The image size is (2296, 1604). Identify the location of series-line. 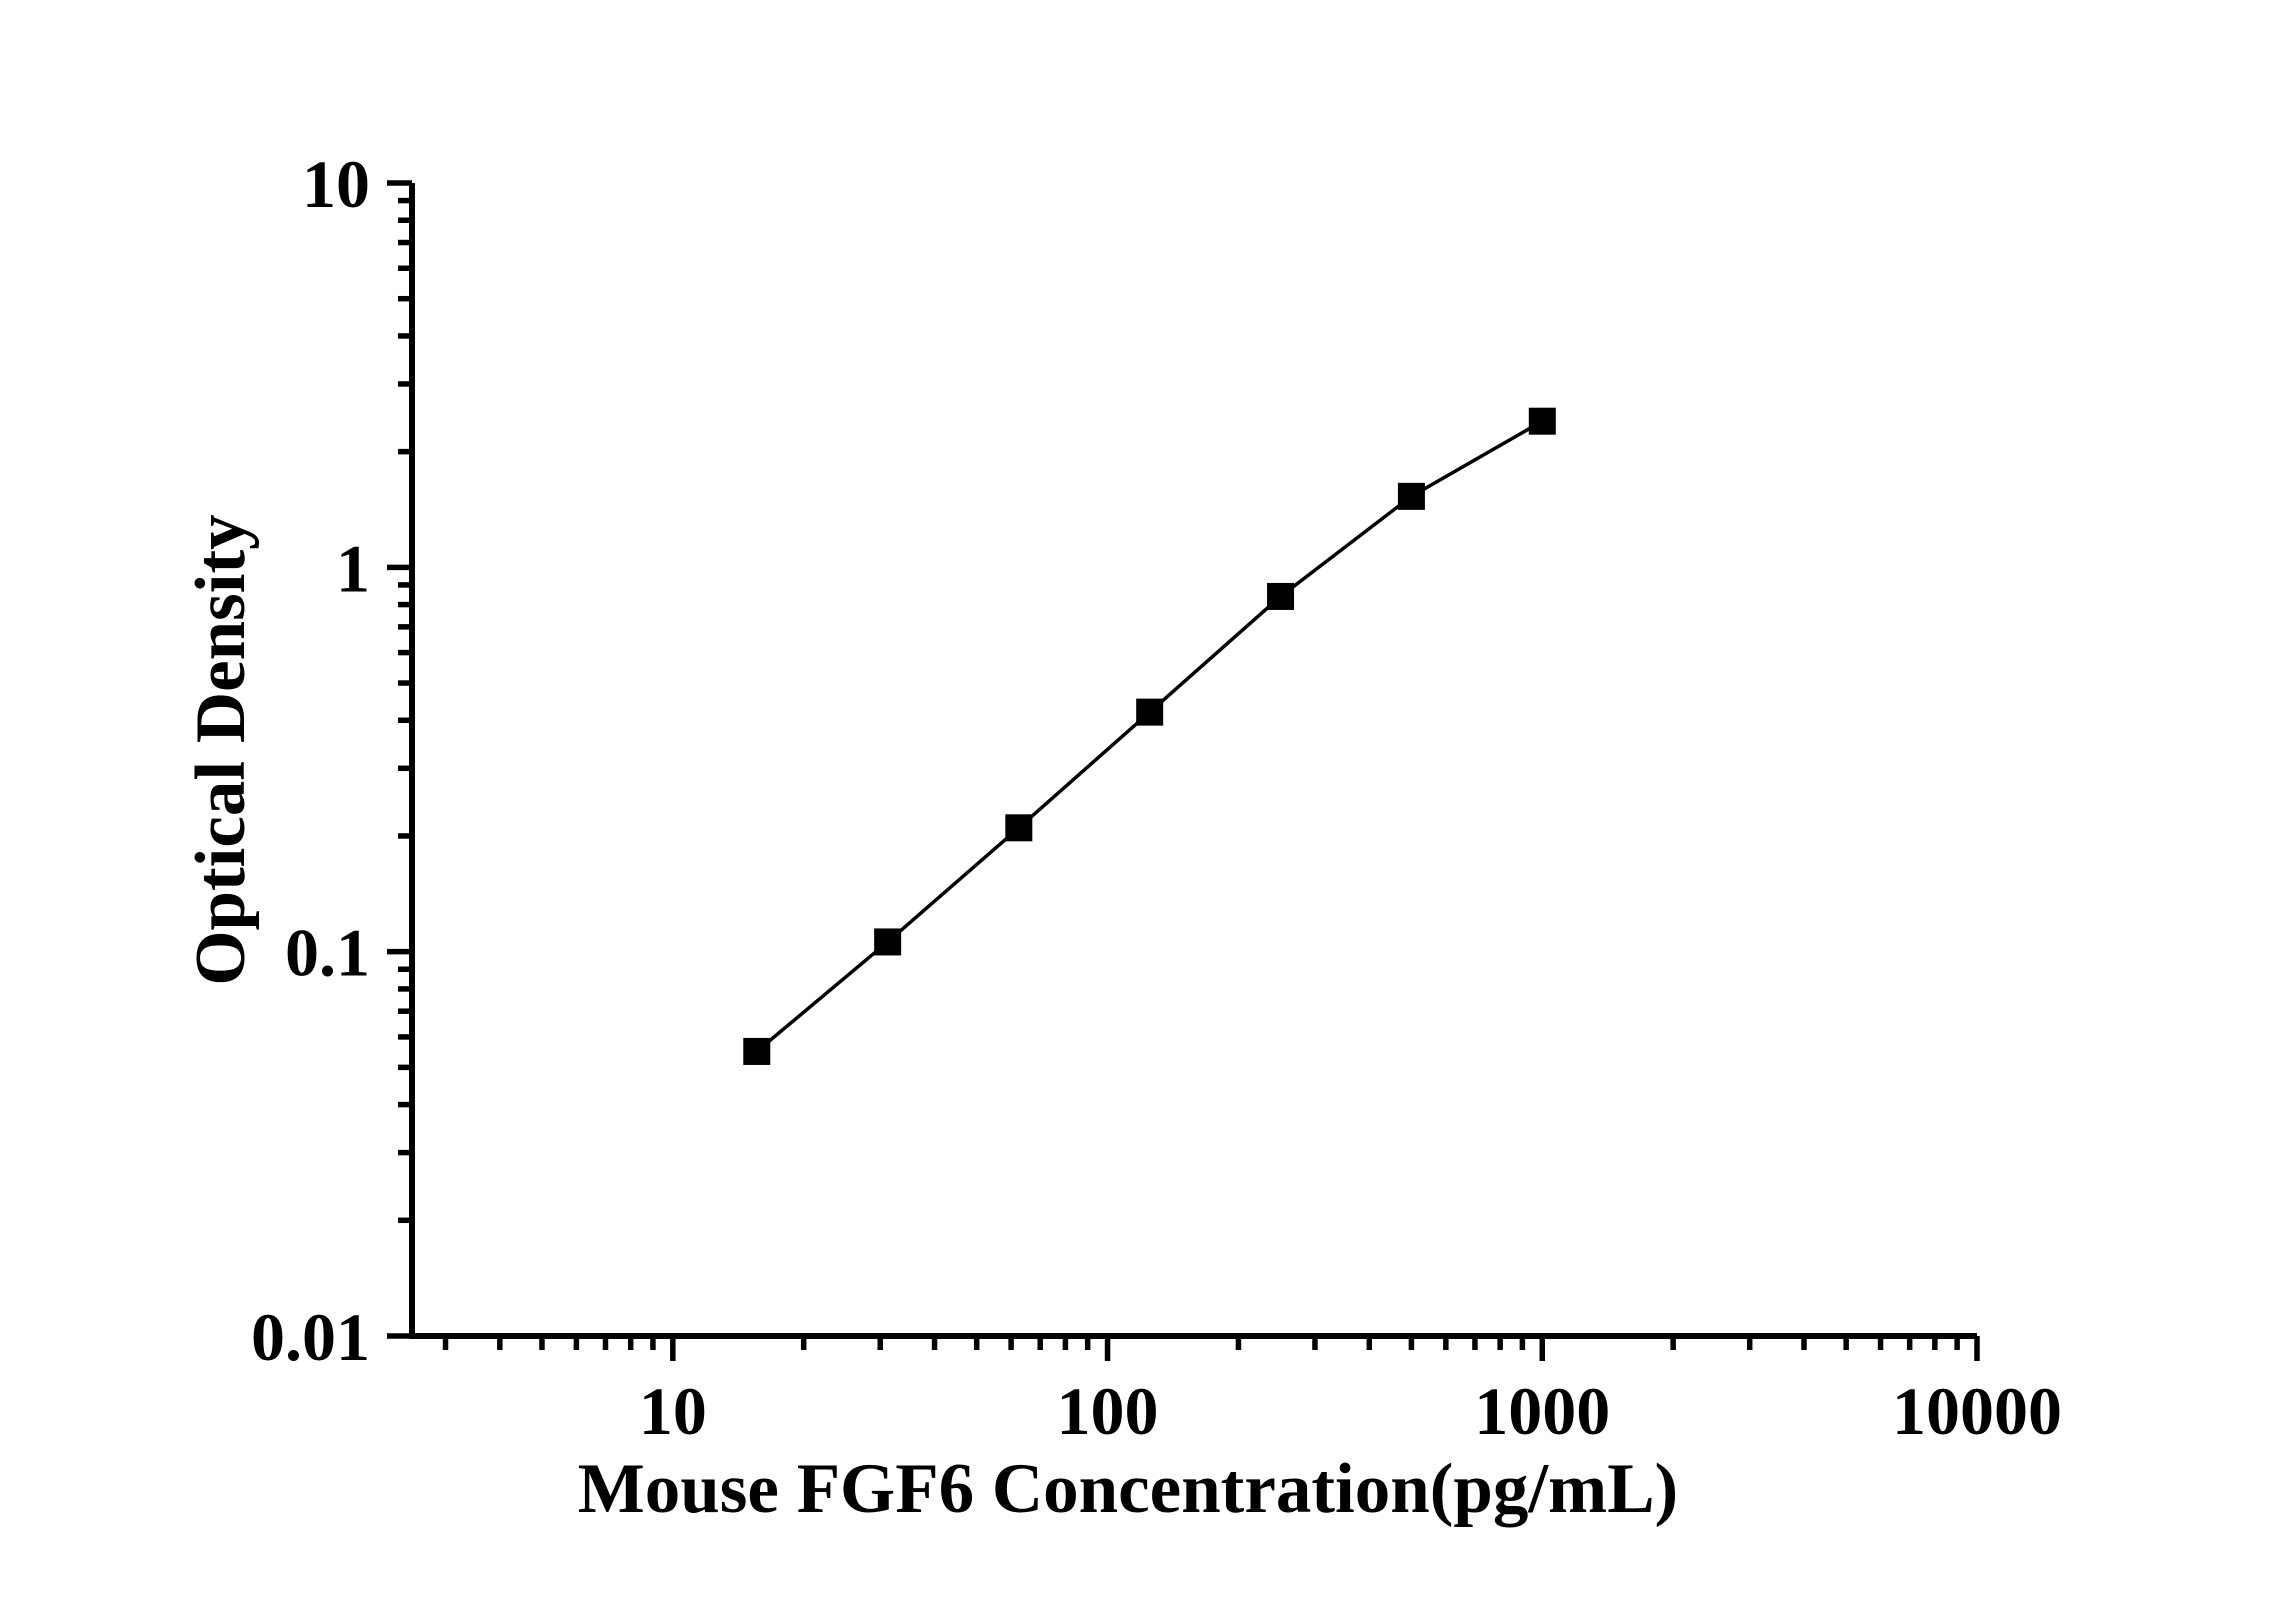
(1149, 736).